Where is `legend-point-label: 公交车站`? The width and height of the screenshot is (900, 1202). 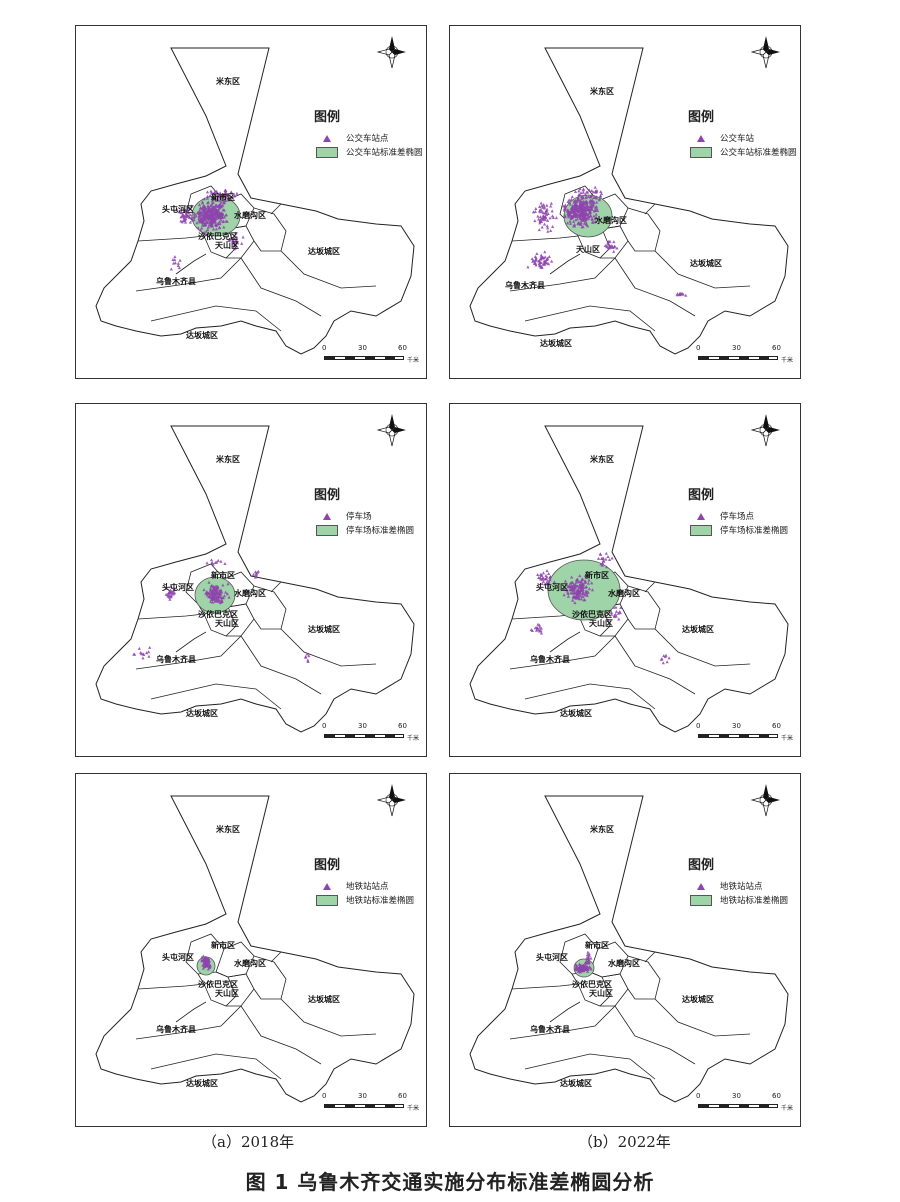 legend-point-label: 公交车站 is located at coordinates (737, 139).